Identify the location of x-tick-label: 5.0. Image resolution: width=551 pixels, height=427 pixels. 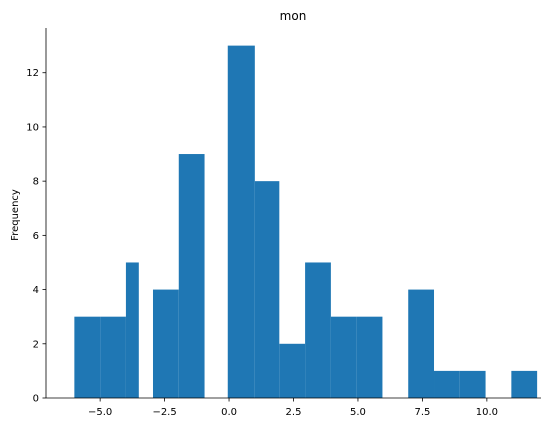
(358, 412).